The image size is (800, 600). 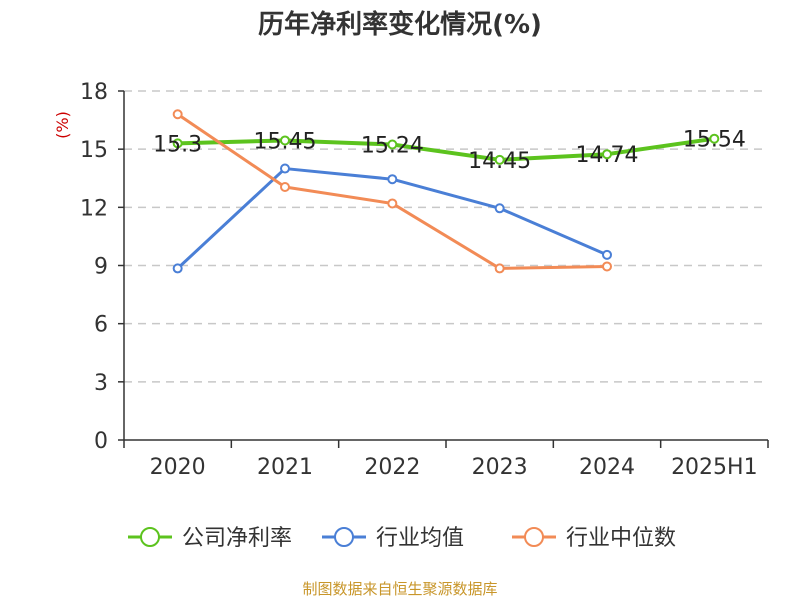 I want to click on y-tick-label: 3, so click(x=101, y=383).